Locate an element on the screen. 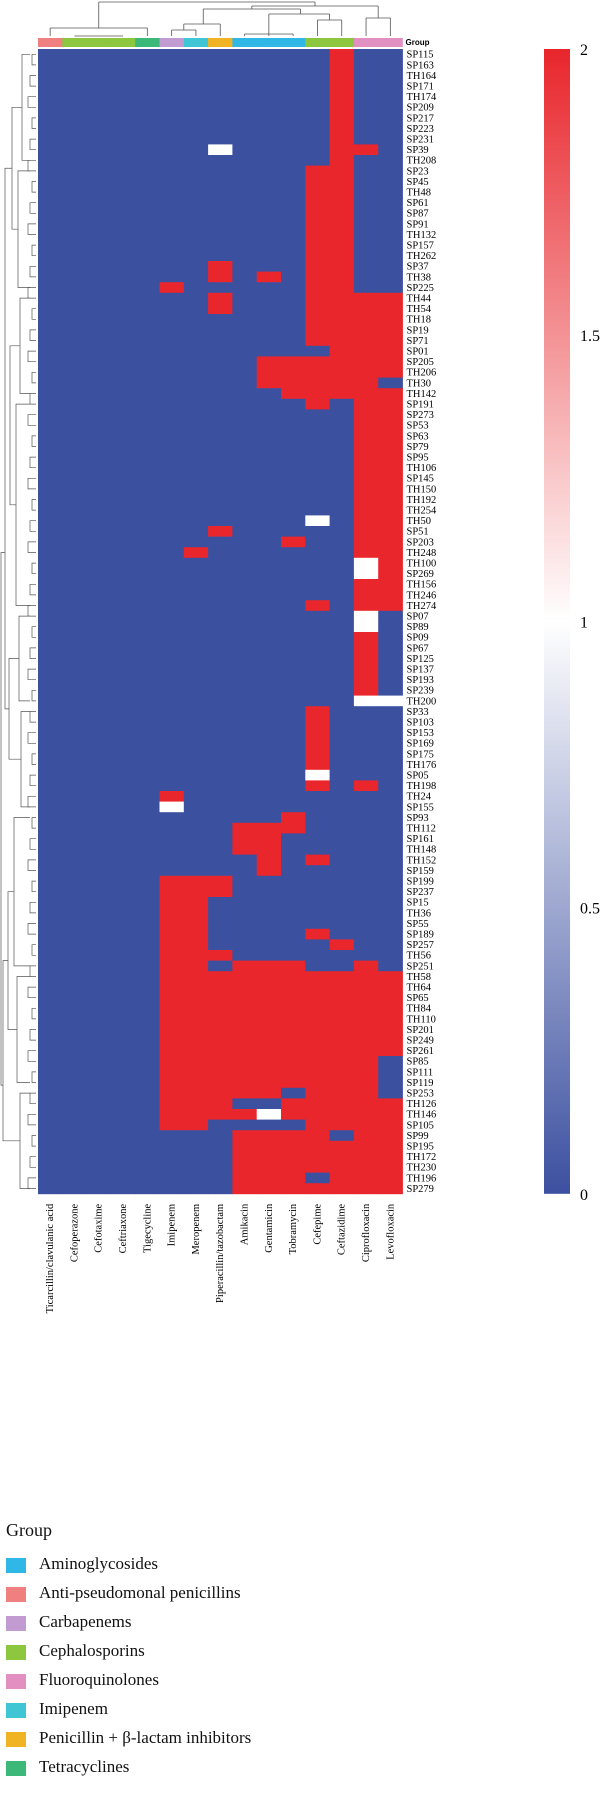  legend-swatch is located at coordinates (16, 1594).